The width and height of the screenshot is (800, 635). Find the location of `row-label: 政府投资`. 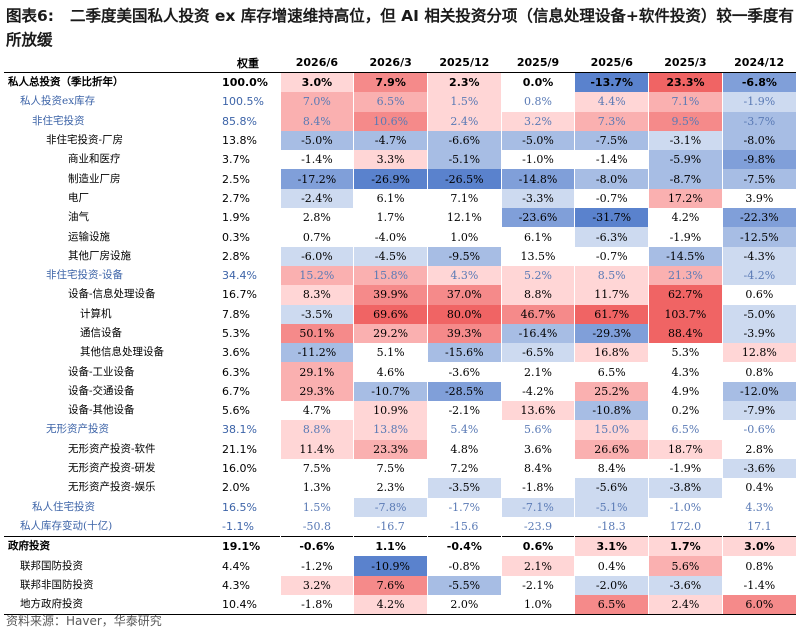

row-label: 政府投资 is located at coordinates (110, 546).